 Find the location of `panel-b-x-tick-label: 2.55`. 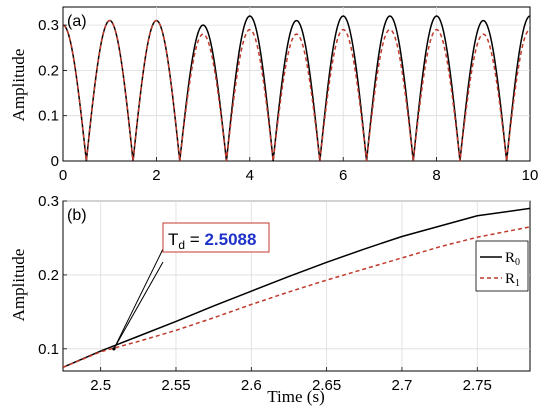

panel-b-x-tick-label: 2.55 is located at coordinates (175, 385).